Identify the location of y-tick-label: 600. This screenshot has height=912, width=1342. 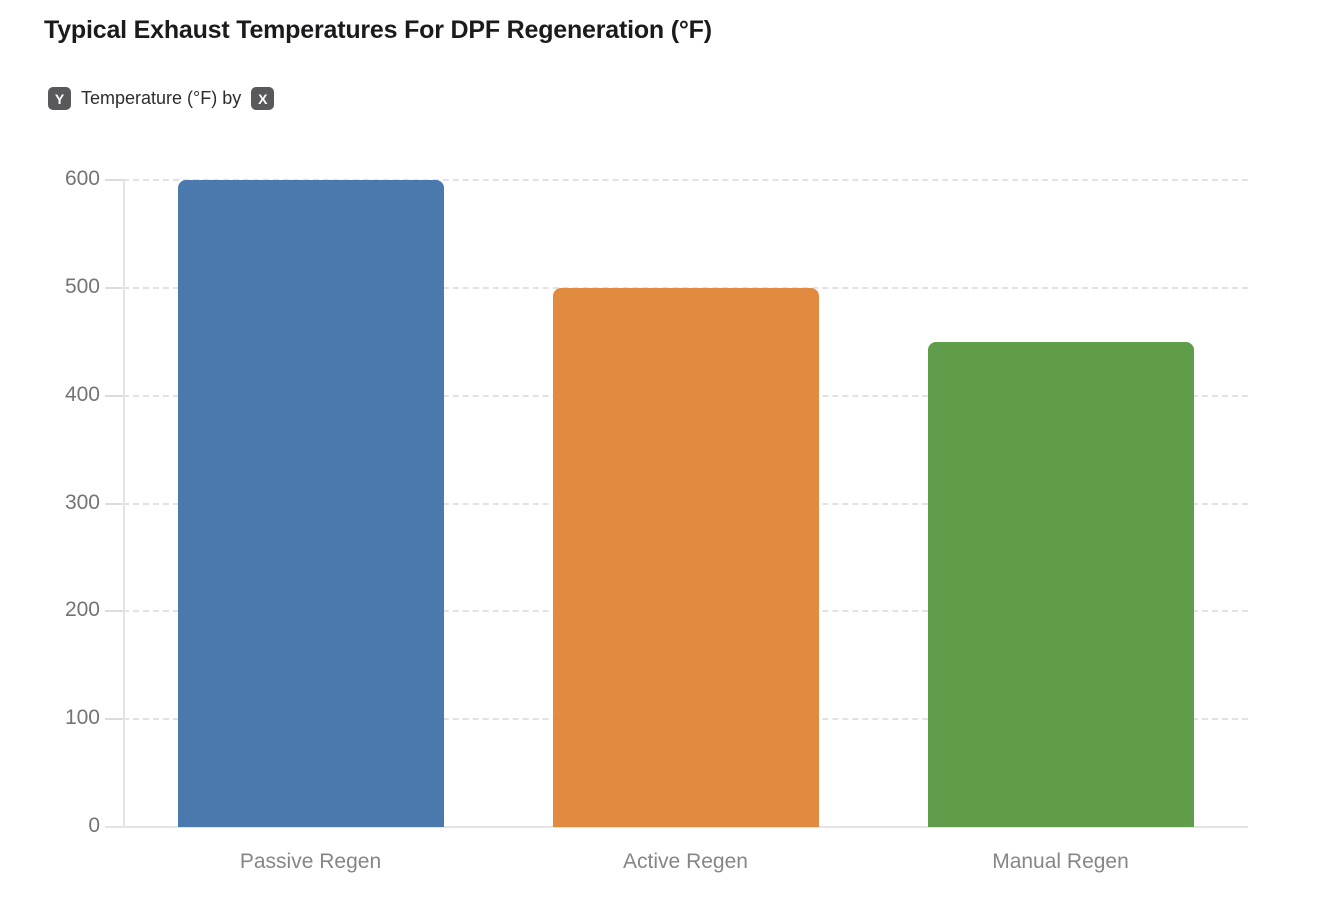
(82, 178).